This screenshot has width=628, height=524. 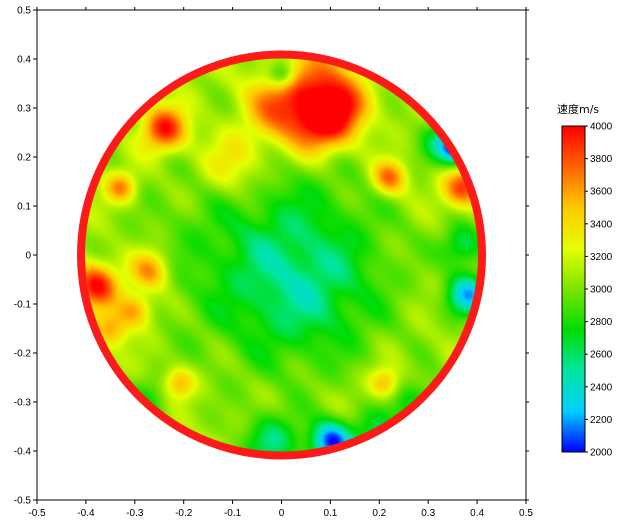 What do you see at coordinates (601, 290) in the screenshot?
I see `colorbar-tick-label: 3000` at bounding box center [601, 290].